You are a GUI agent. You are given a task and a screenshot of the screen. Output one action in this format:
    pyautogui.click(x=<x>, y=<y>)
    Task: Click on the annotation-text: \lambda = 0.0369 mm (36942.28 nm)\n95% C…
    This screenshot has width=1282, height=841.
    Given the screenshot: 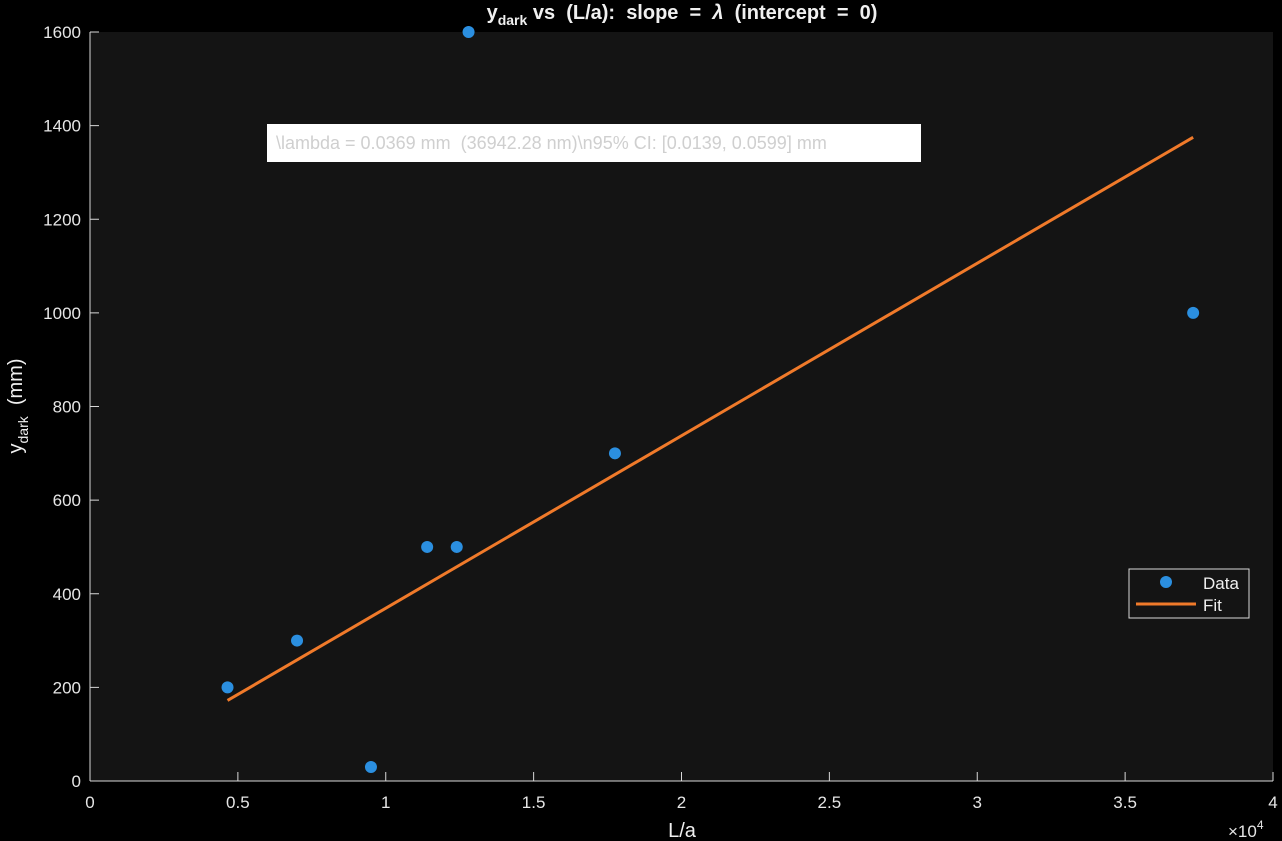 What is the action you would take?
    pyautogui.click(x=551, y=143)
    